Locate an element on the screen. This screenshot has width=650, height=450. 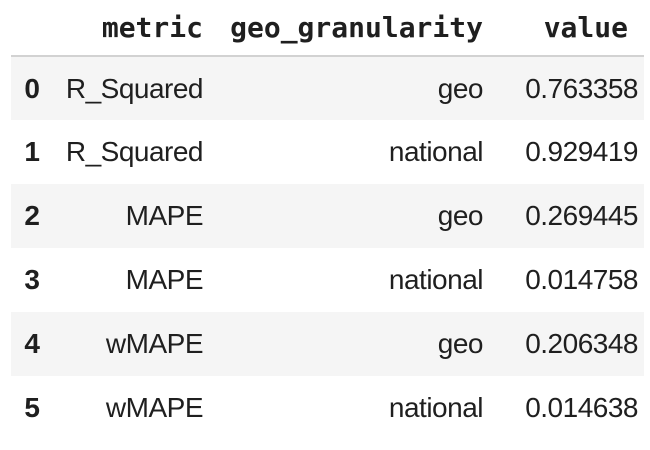
table-row: 4 wMAPE geo 0.206348 is located at coordinates (327, 344).